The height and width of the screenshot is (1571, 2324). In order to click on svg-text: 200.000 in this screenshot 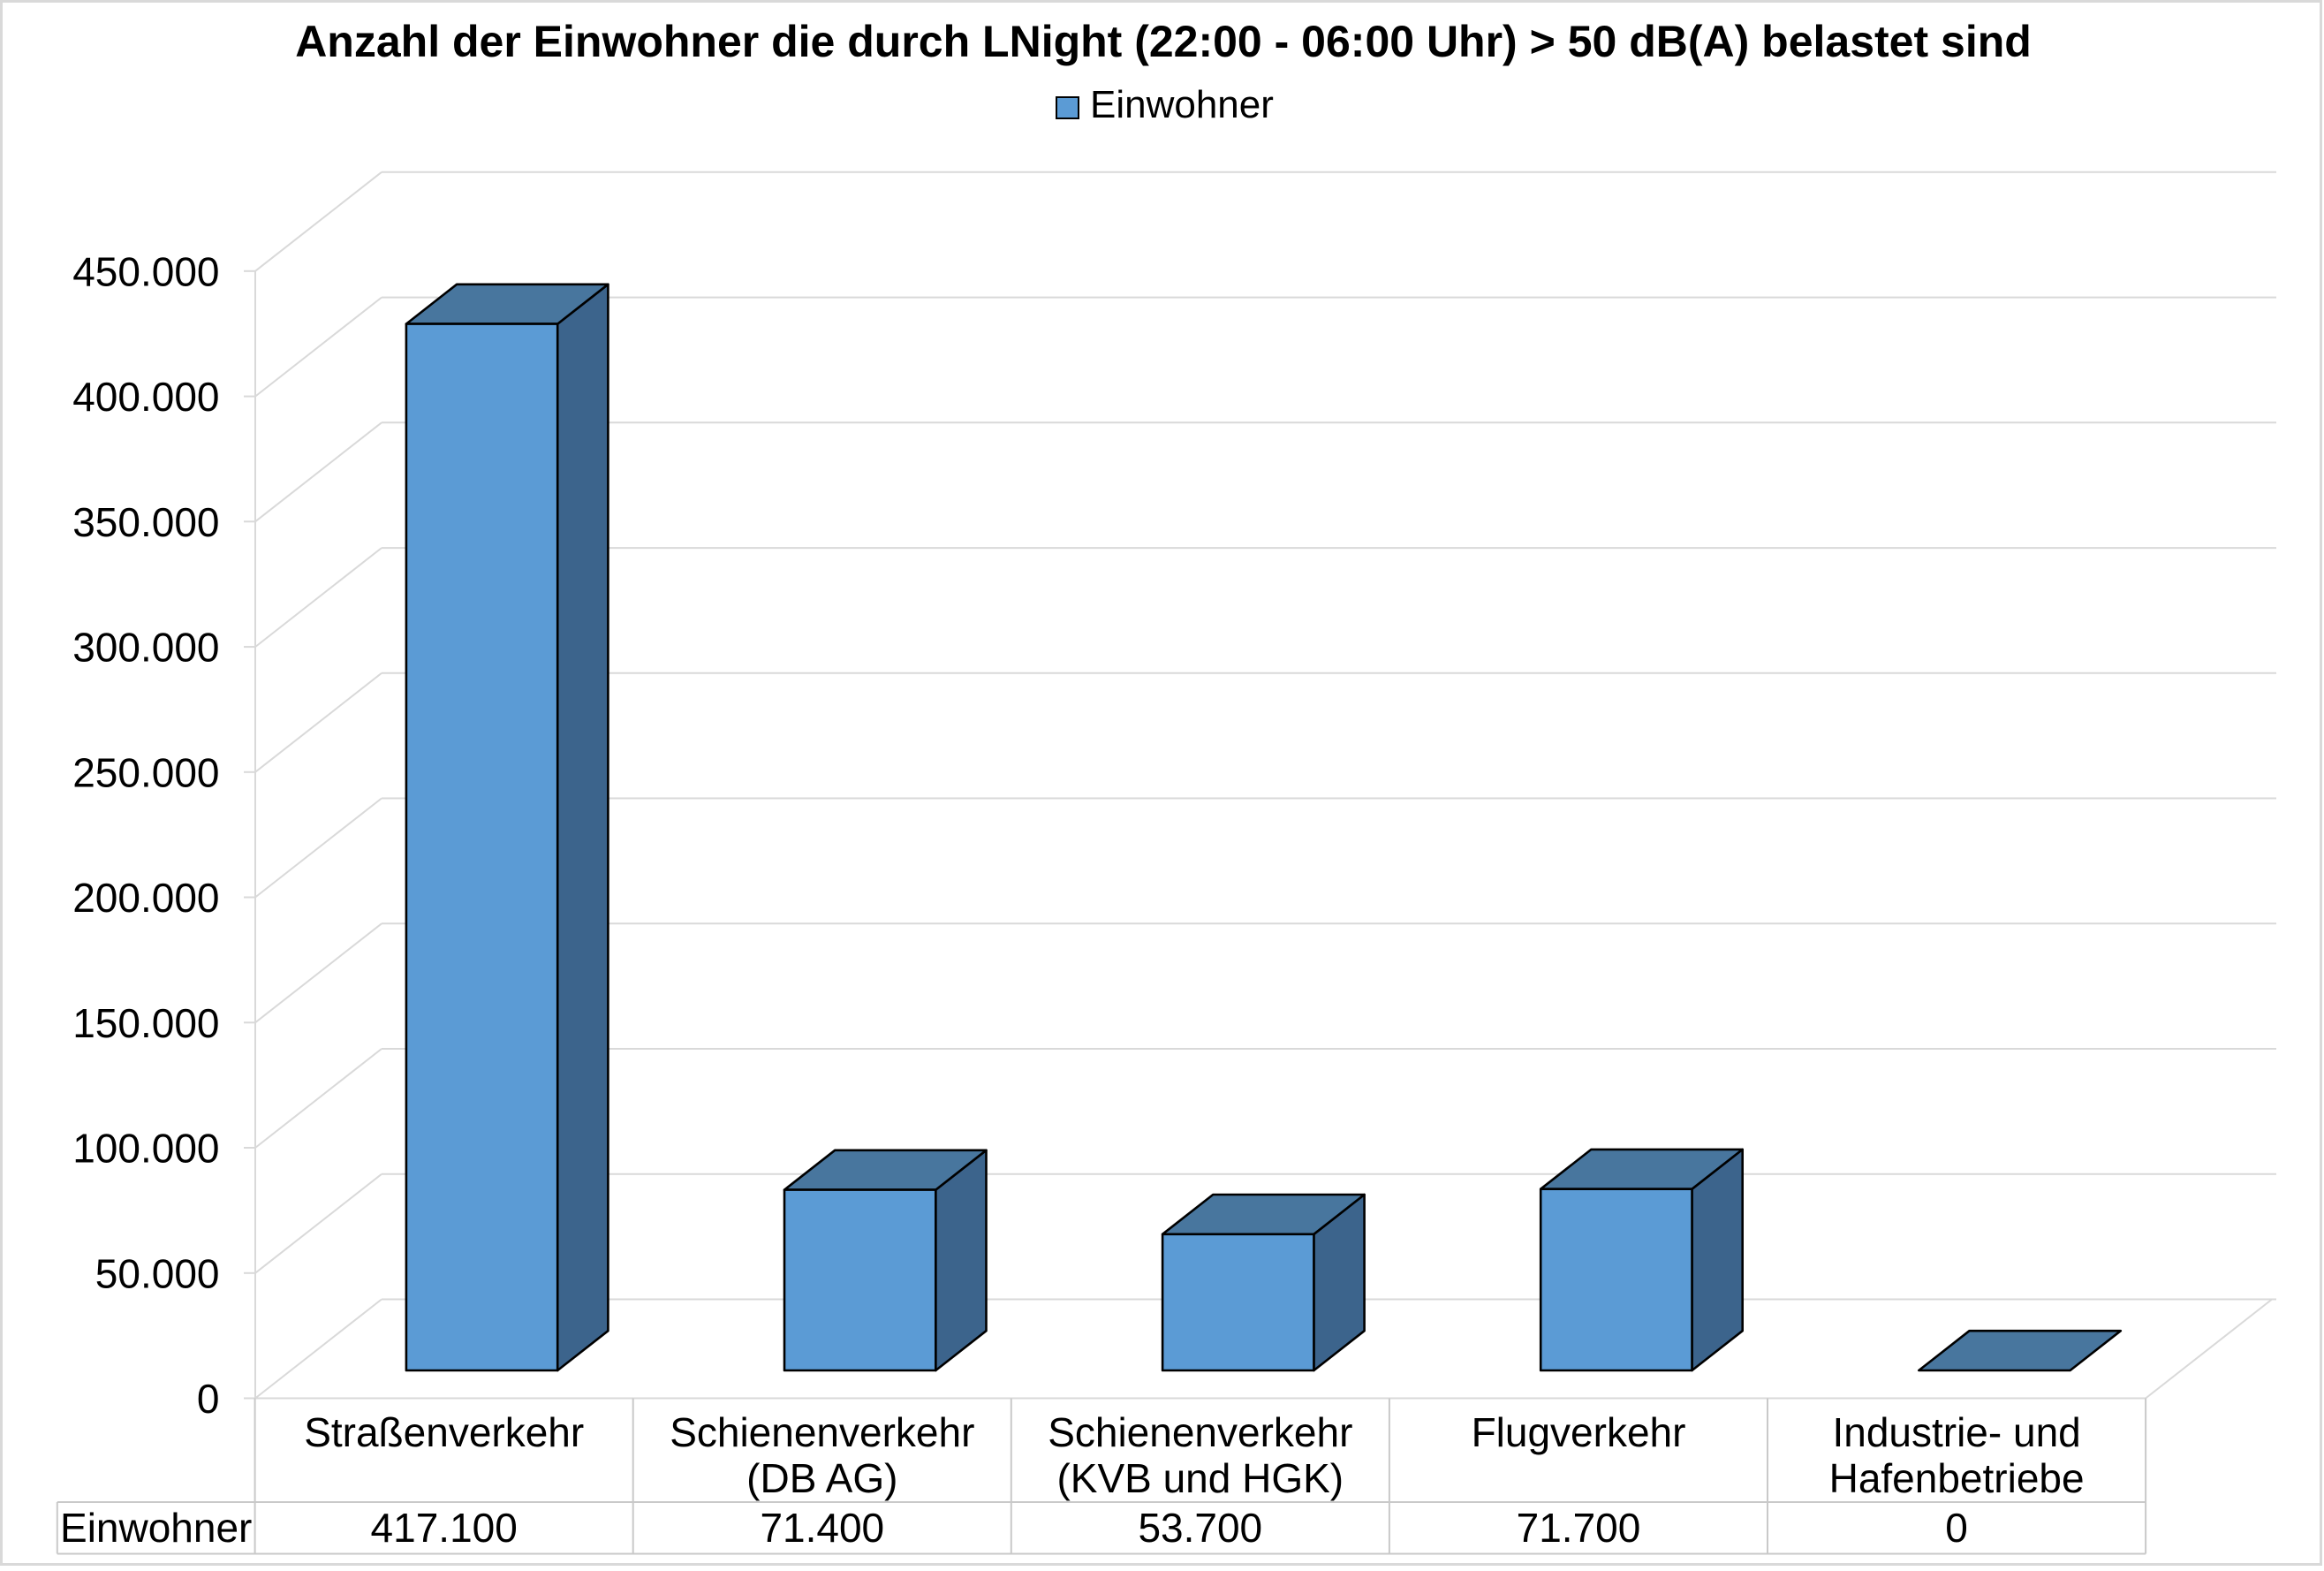, I will do `click(145, 898)`.